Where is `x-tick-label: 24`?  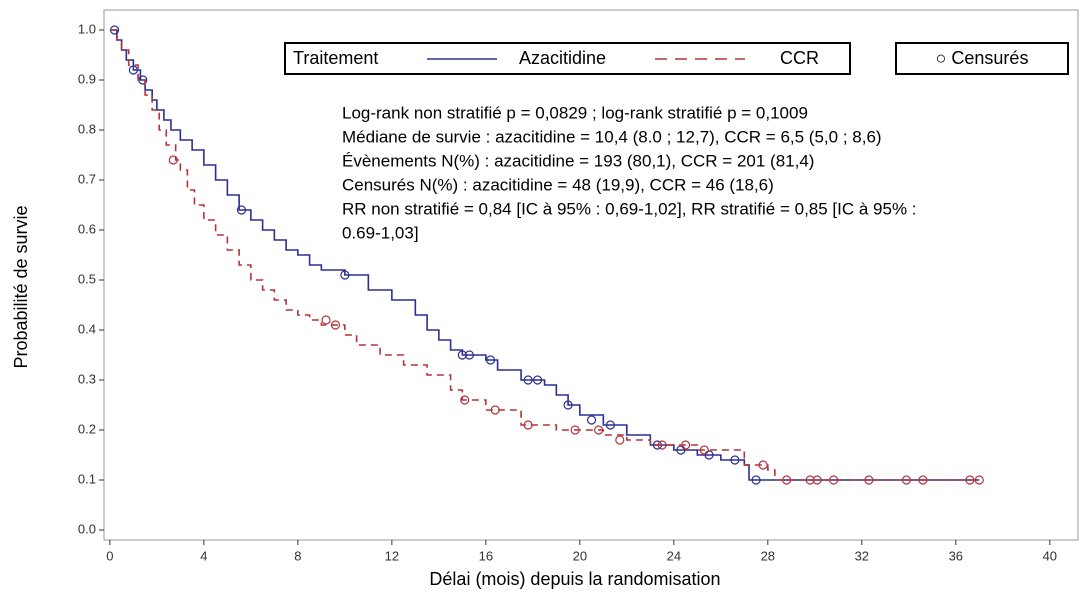
x-tick-label: 24 is located at coordinates (674, 555).